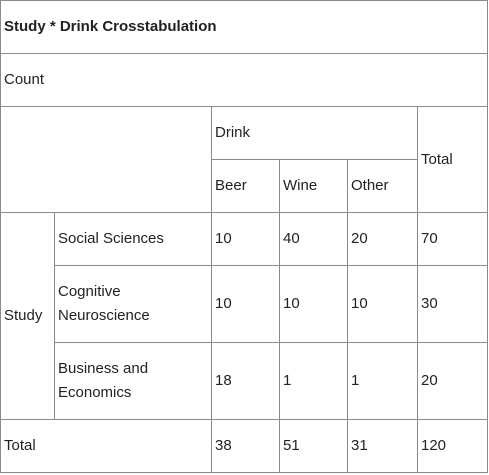  Describe the element at coordinates (27, 316) in the screenshot. I see `study-group-label: Study` at that location.